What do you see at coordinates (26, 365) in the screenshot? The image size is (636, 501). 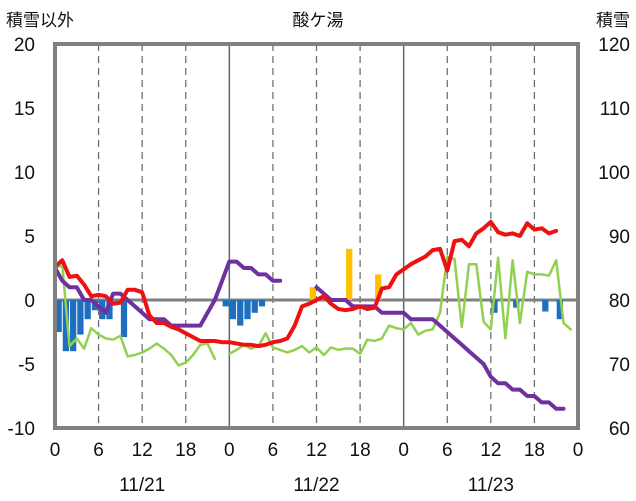 I see `left-y-tick: -5` at bounding box center [26, 365].